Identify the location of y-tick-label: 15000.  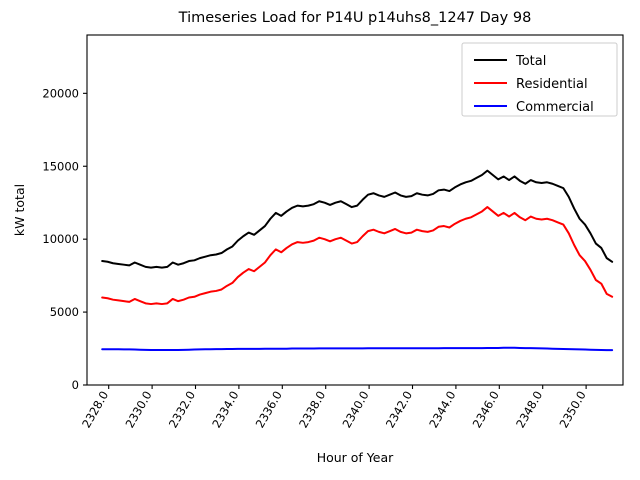
(60, 166).